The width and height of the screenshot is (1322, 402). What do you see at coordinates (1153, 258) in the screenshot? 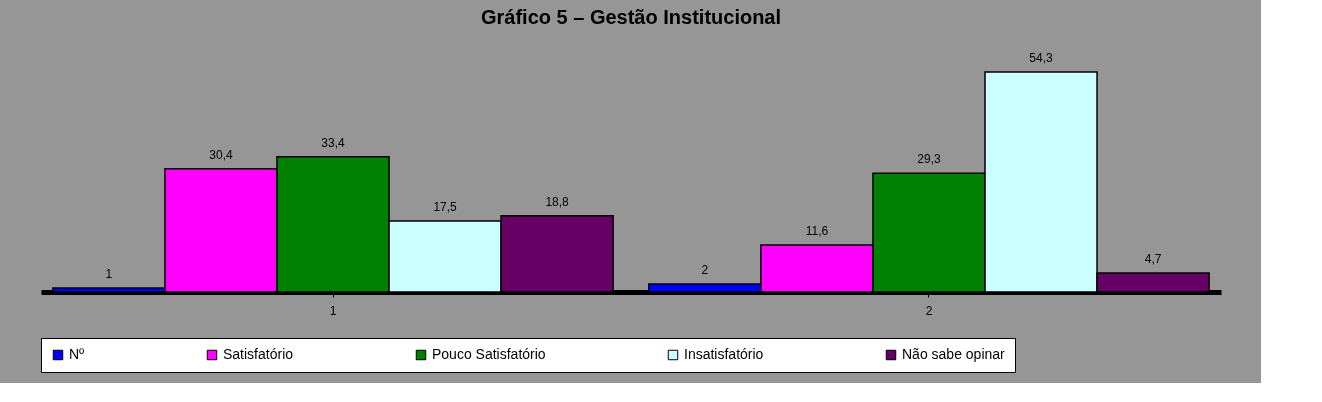
I see `data-label: 4,7` at bounding box center [1153, 258].